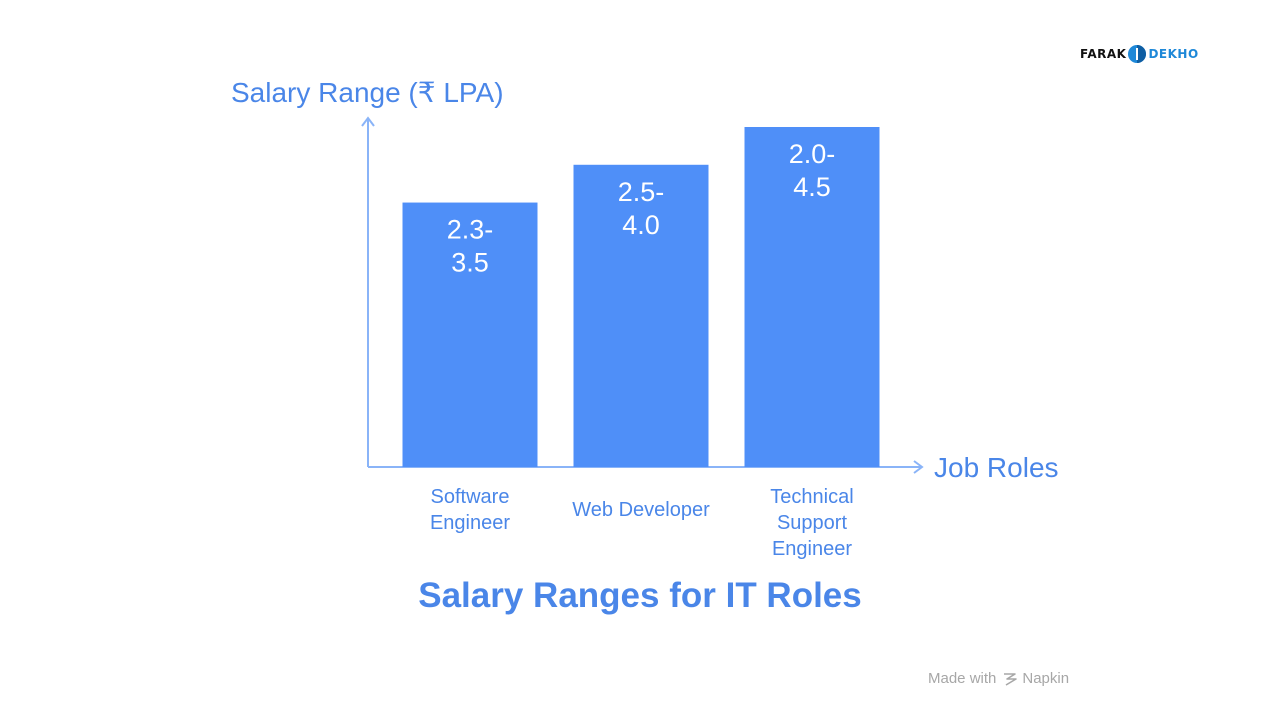 Image resolution: width=1280 pixels, height=725 pixels. What do you see at coordinates (470, 230) in the screenshot?
I see `bar-value-label: 2.3-` at bounding box center [470, 230].